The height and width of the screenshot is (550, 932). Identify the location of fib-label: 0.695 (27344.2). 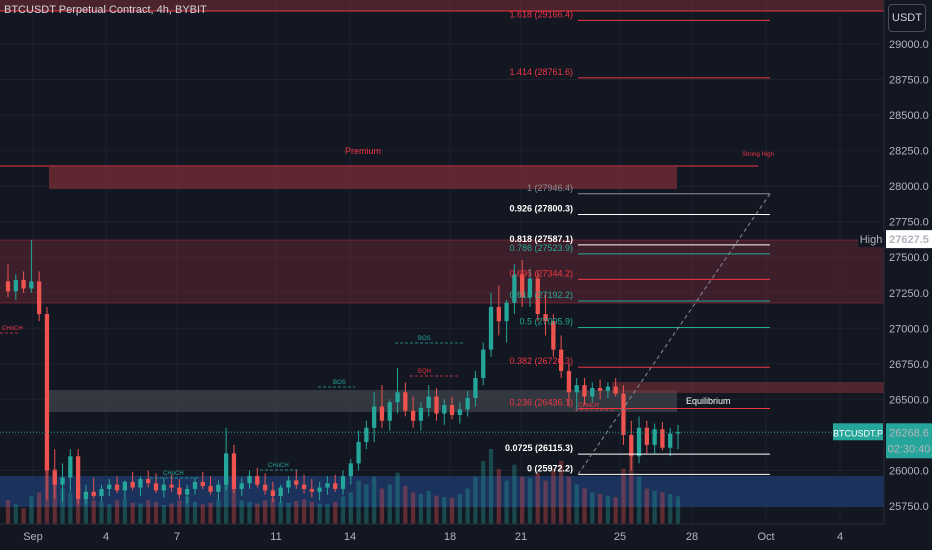
(541, 273).